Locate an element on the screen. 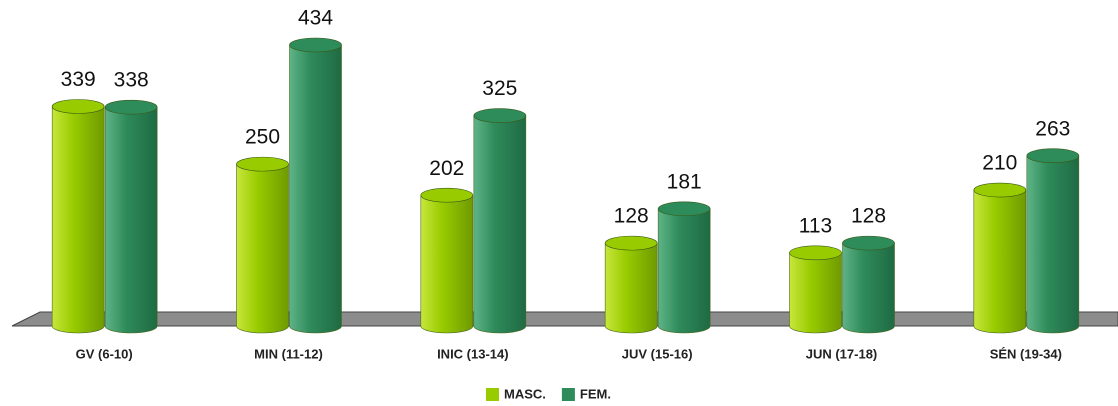 The image size is (1118, 406). x-tick-label: INIC (13-14) is located at coordinates (473, 353).